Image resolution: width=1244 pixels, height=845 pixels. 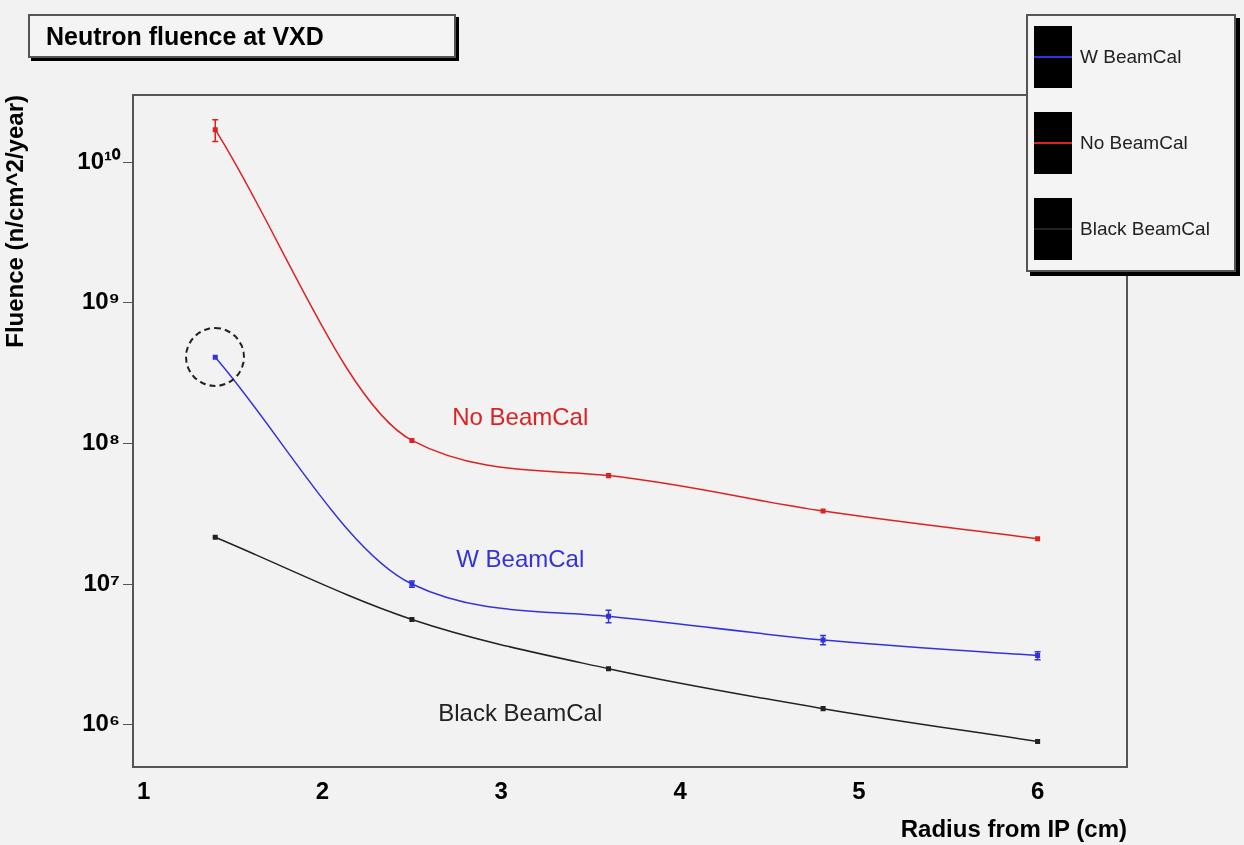 I want to click on chart-title: Neutron fluence at VXD, so click(x=242, y=36).